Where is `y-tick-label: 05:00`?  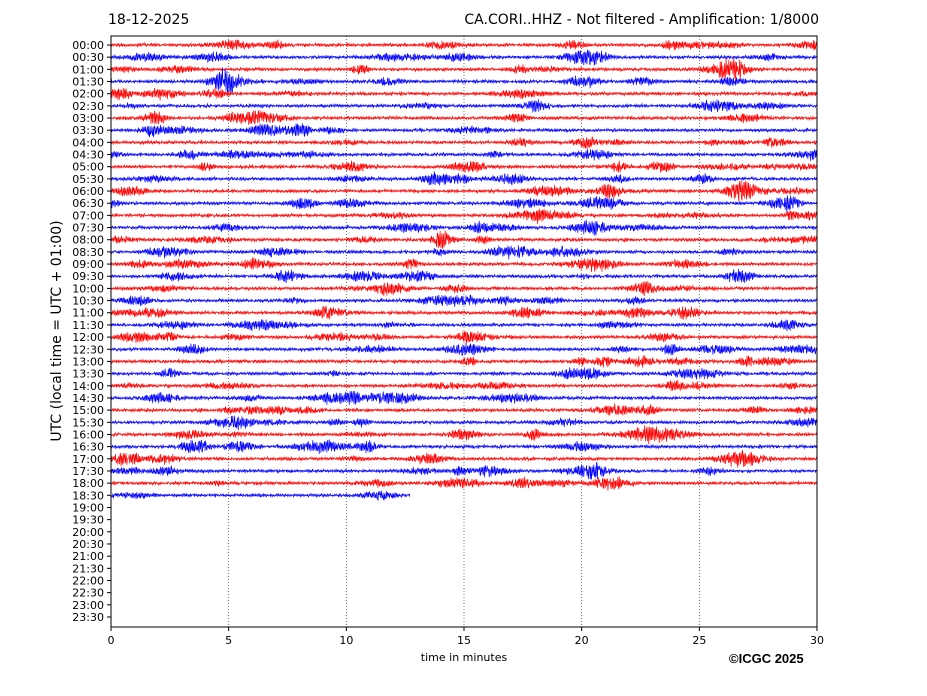 y-tick-label: 05:00 is located at coordinates (88, 167).